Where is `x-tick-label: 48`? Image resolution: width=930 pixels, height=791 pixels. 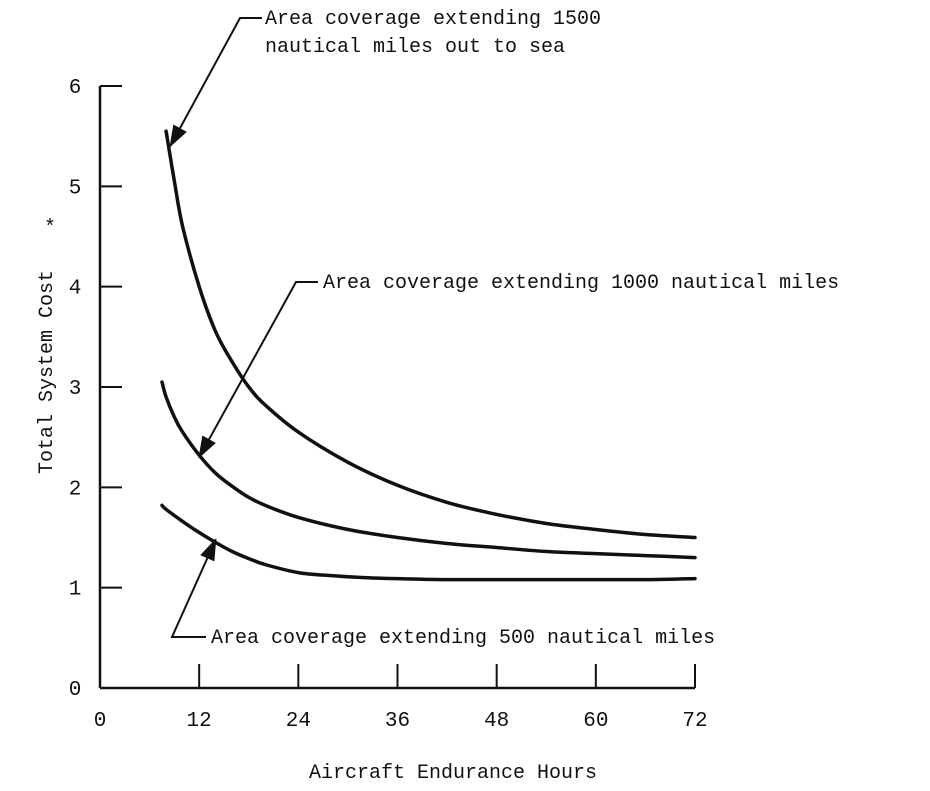
x-tick-label: 48 is located at coordinates (496, 721).